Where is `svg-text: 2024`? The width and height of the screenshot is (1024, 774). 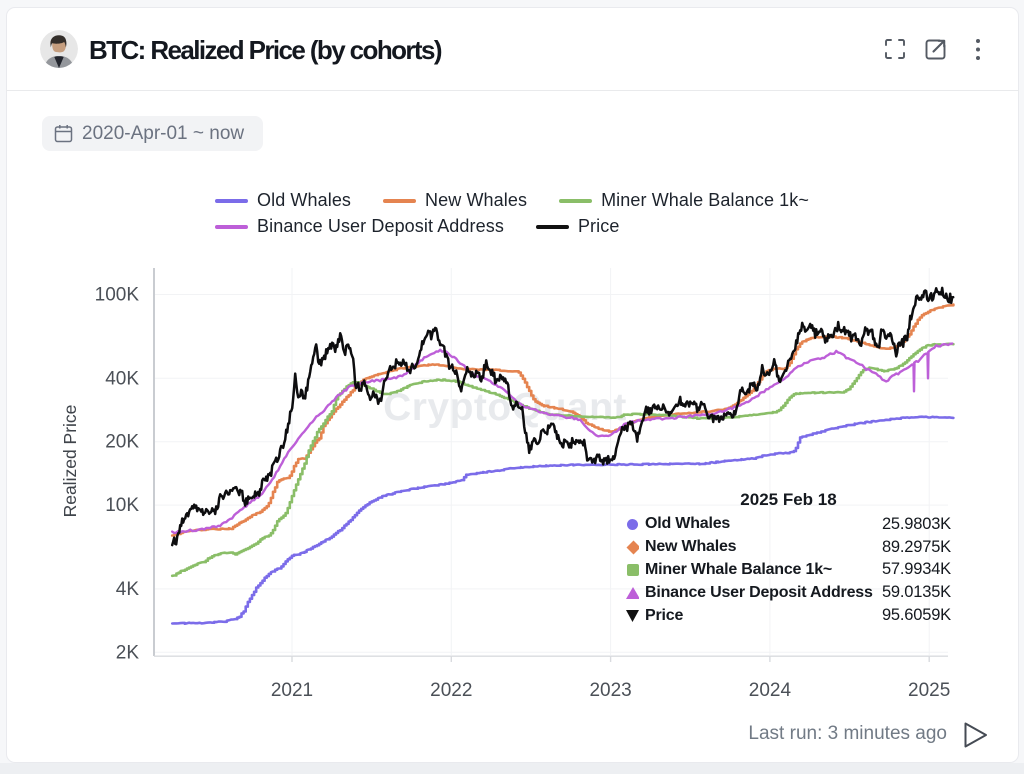
svg-text: 2024 is located at coordinates (770, 690).